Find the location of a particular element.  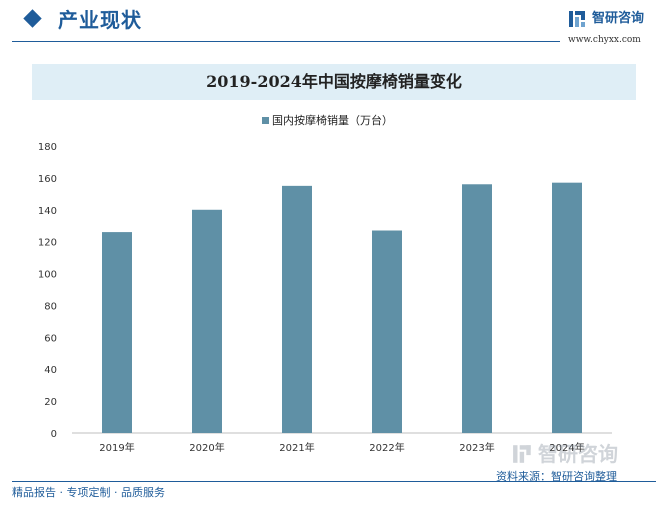

brand-logo: 智研咨询 www.chyxx.com is located at coordinates (616, 26).